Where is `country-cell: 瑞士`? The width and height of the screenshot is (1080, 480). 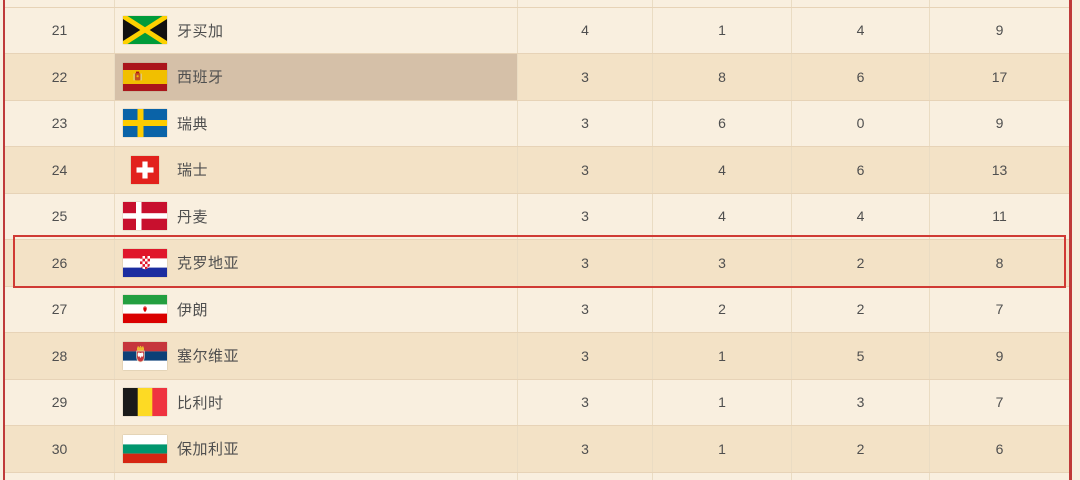
country-cell: 瑞士 is located at coordinates (316, 170).